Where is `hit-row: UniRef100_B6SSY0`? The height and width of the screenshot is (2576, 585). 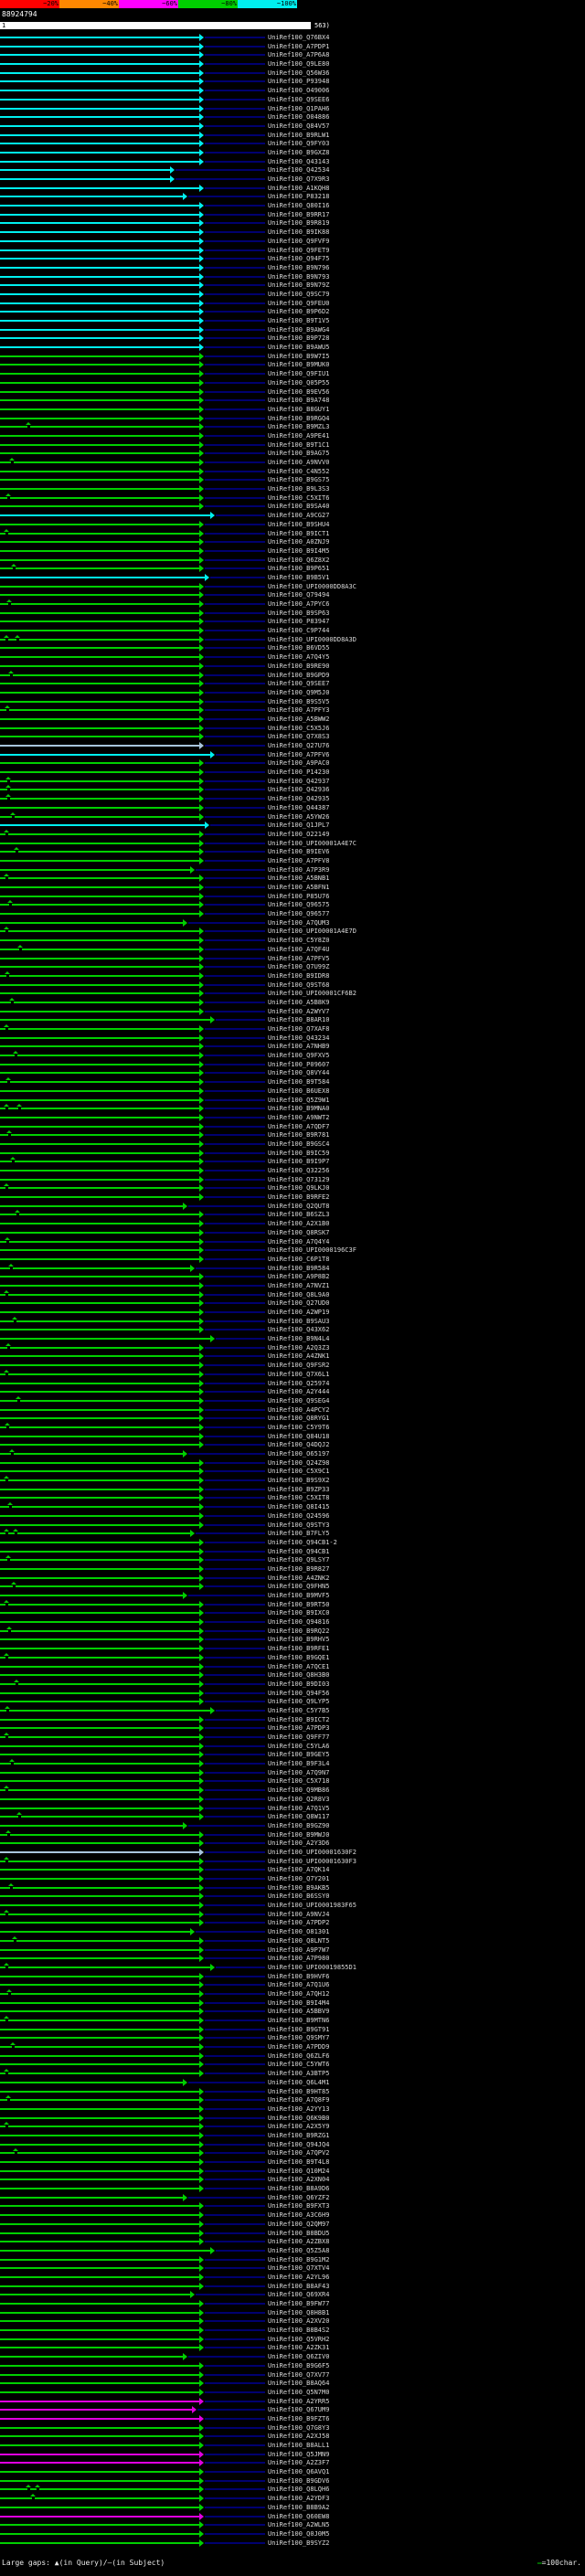
hit-row: UniRef100_B6SSY0 is located at coordinates (293, 1896).